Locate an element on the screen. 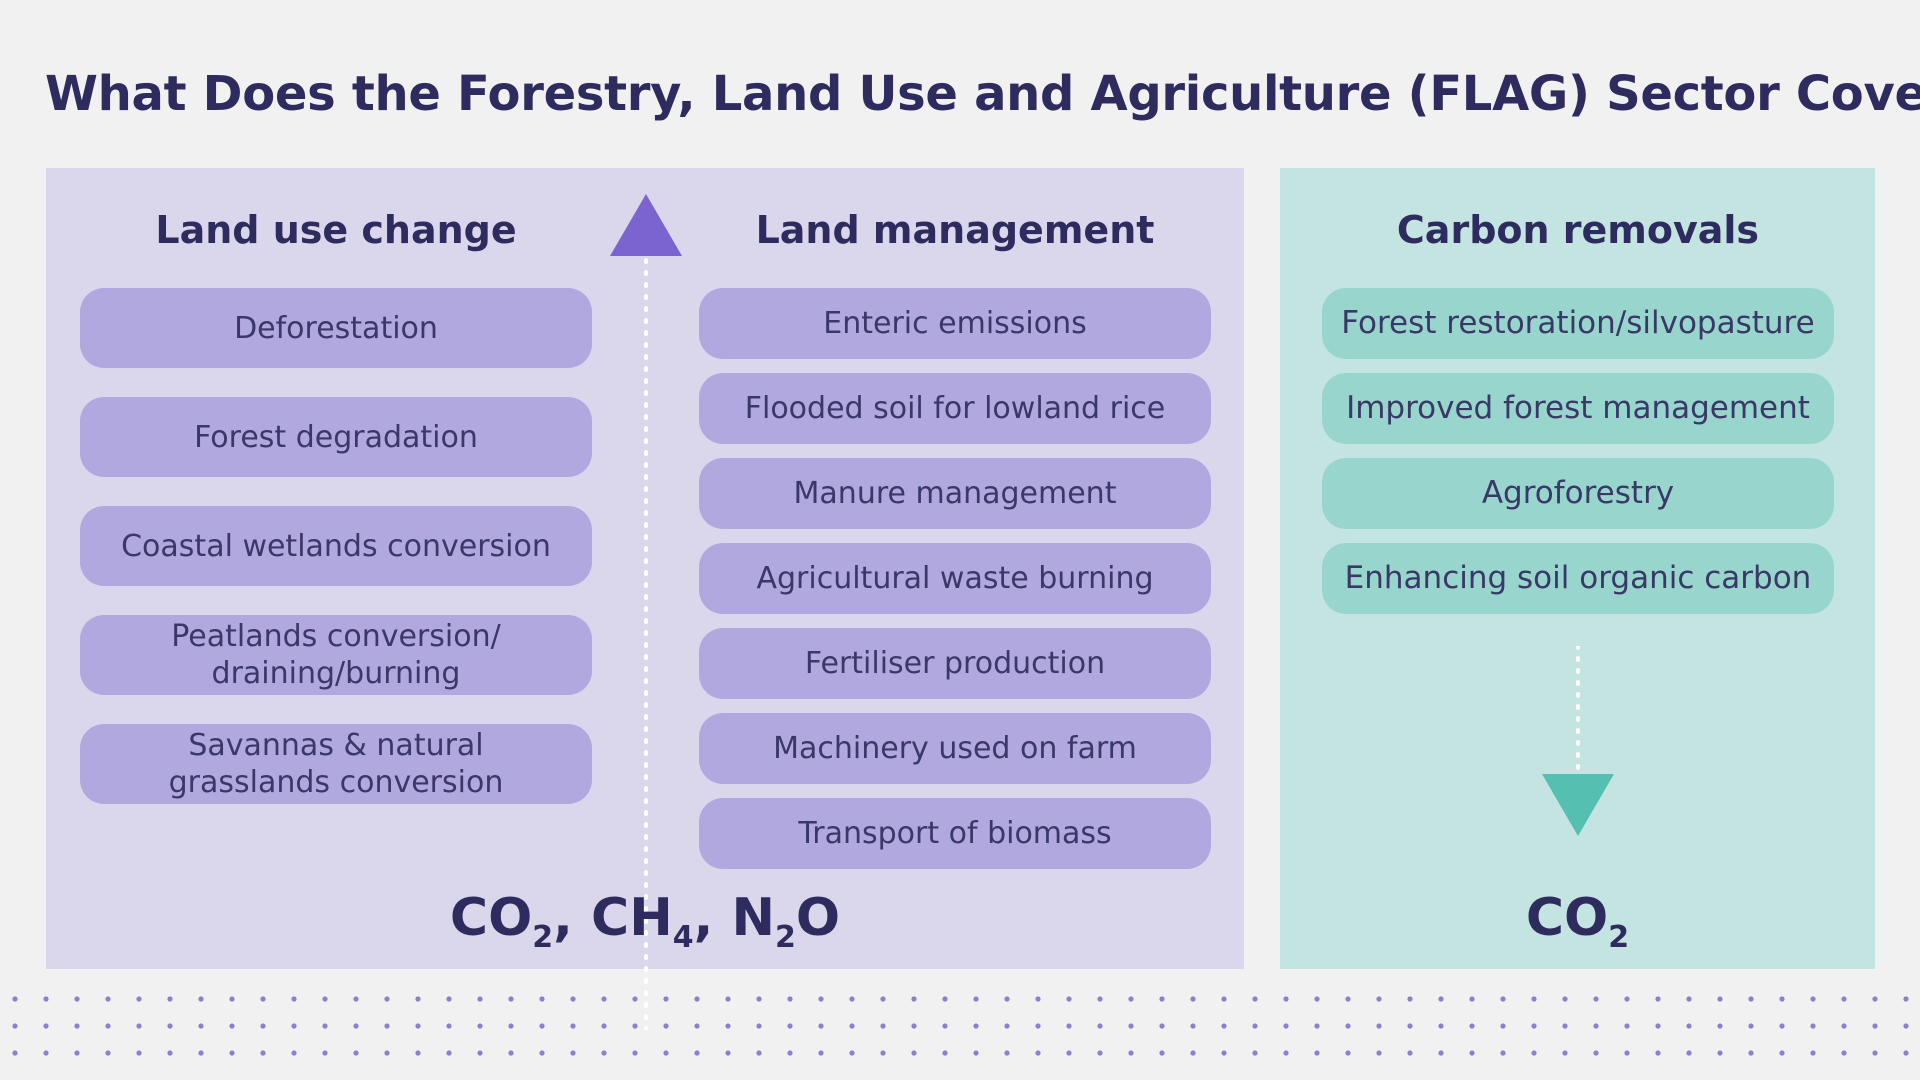 This screenshot has height=1080, width=1920. triangle-up-arrow-icon is located at coordinates (646, 612).